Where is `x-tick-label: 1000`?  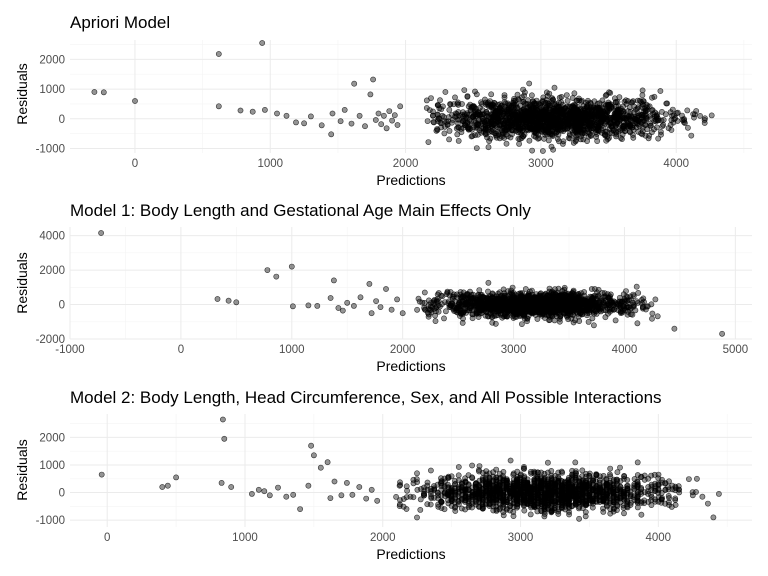
x-tick-label: 1000 is located at coordinates (245, 538).